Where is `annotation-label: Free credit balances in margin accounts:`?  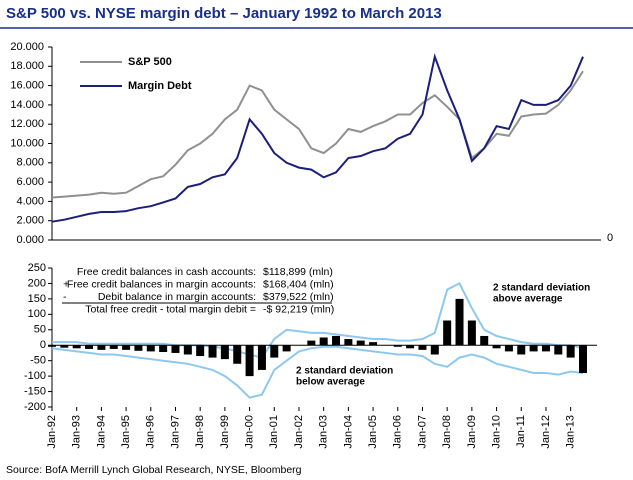 annotation-label: Free credit balances in margin accounts: is located at coordinates (161, 284).